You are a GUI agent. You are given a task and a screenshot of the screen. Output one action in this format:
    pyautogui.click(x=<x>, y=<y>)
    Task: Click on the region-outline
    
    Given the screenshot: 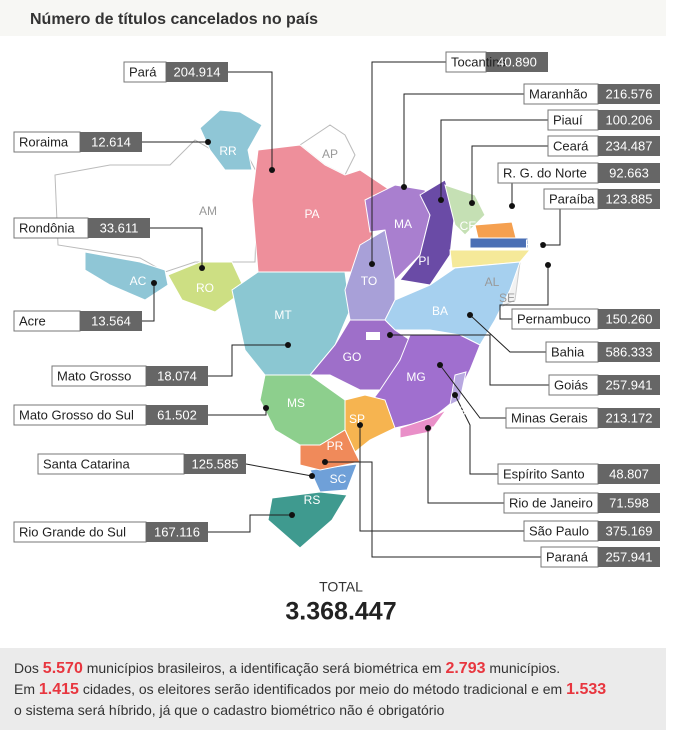 What is the action you would take?
    pyautogui.click(x=156, y=206)
    